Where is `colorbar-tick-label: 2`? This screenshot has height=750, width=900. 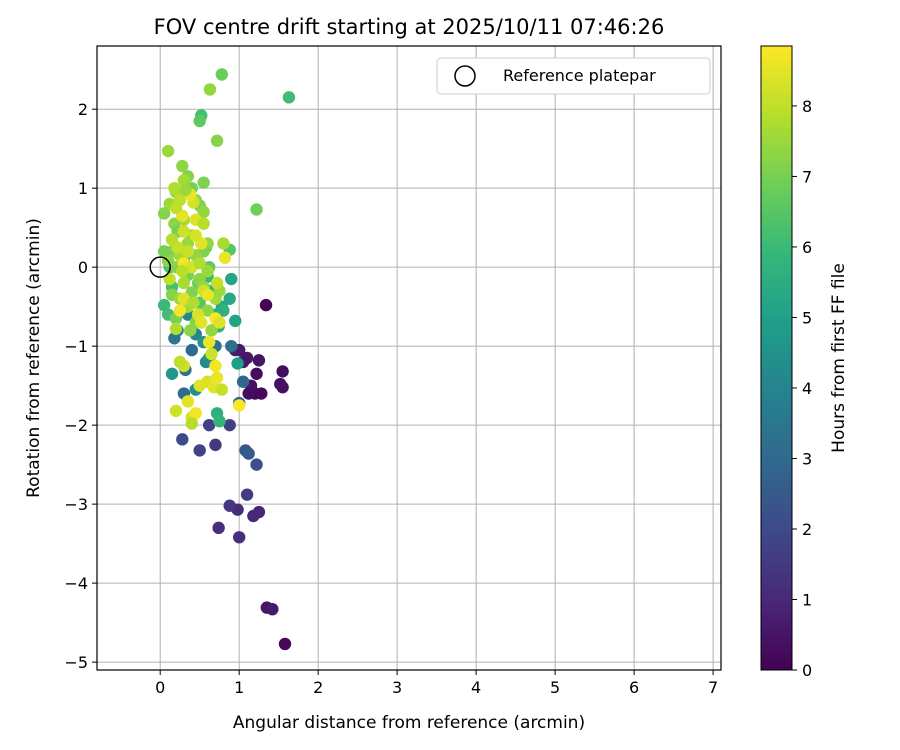 colorbar-tick-label: 2 is located at coordinates (807, 529).